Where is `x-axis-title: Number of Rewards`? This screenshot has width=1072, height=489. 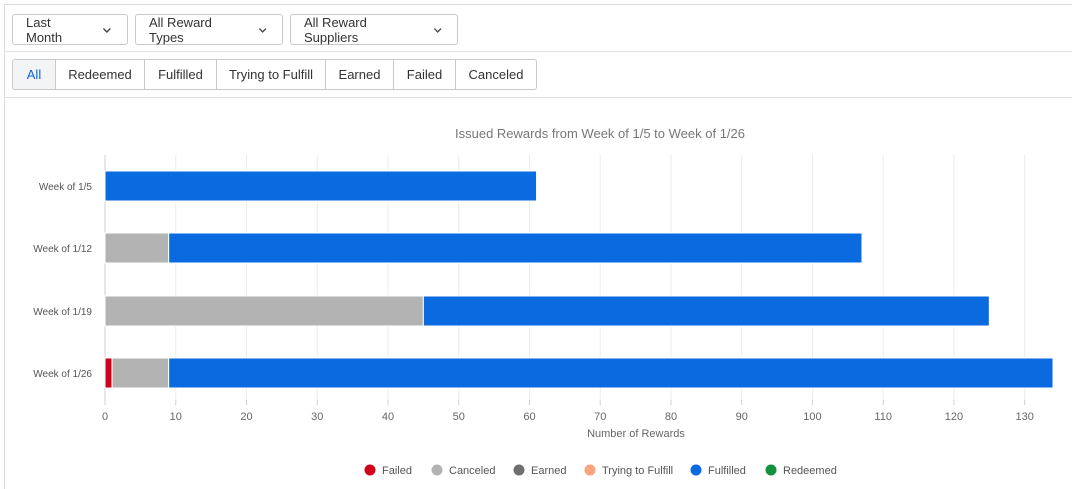
x-axis-title: Number of Rewards is located at coordinates (636, 434).